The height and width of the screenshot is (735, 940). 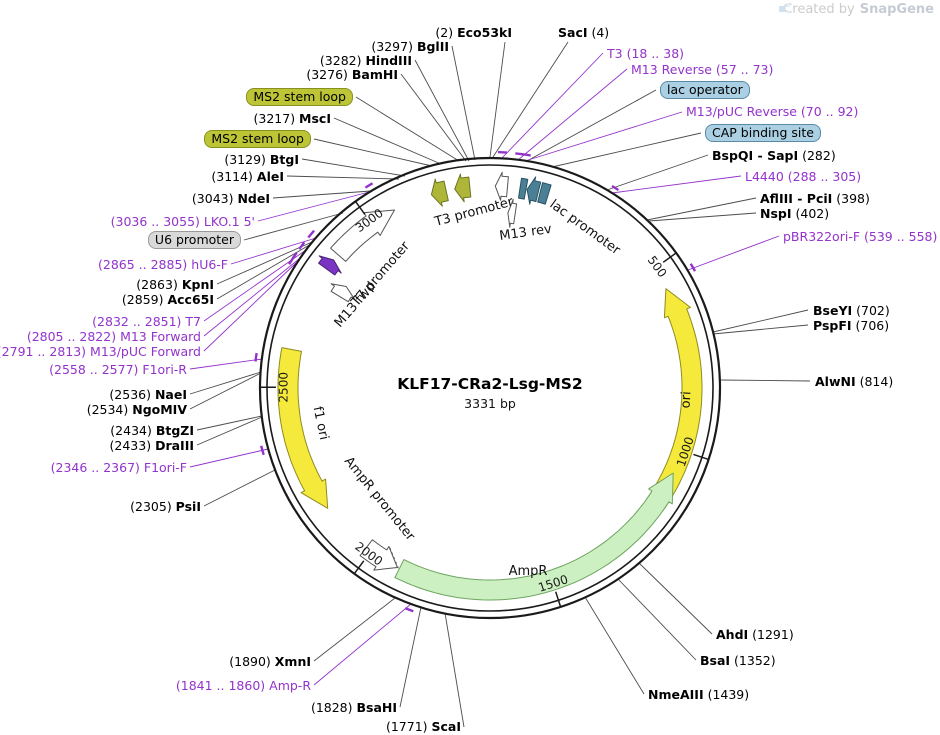 I want to click on label-alei: (3114) AleI, so click(x=247, y=176).